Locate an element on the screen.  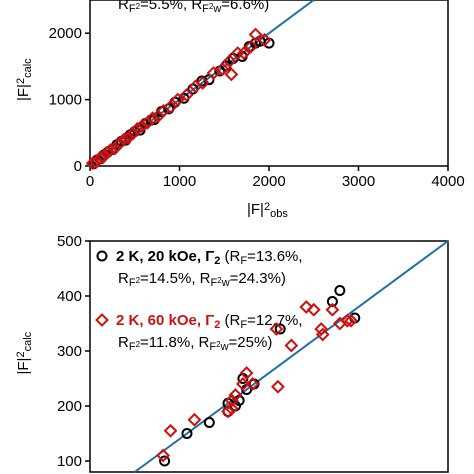
legend-text: 2 K, 20 kOe, Γ2 (RF=13.6%, is located at coordinates (209, 257).